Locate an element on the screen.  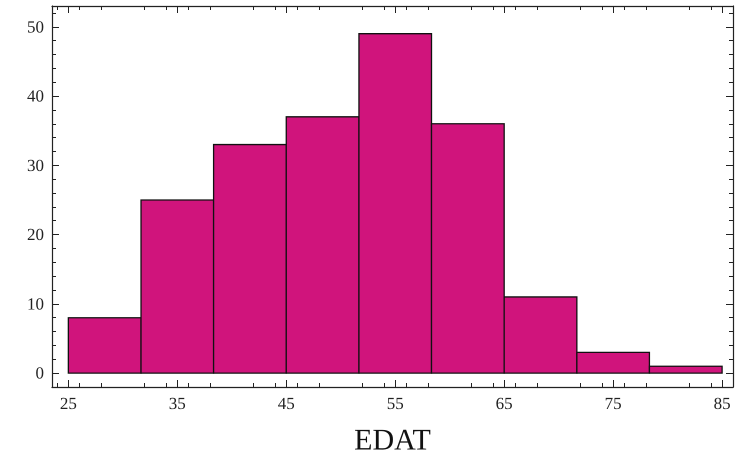
x-tick-label: 45 is located at coordinates (286, 403).